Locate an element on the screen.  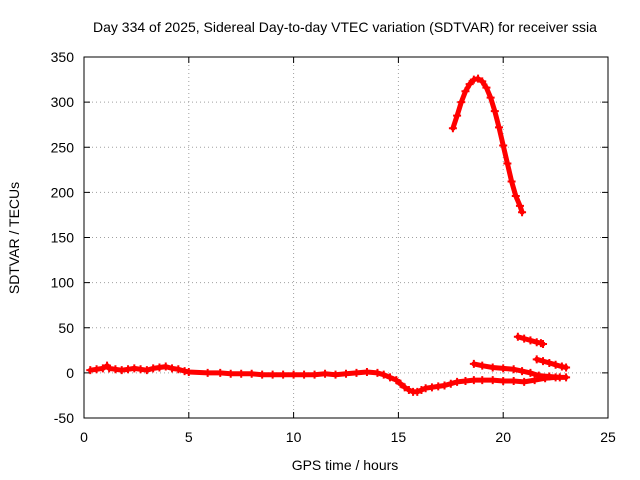
y-tick-label: 350 is located at coordinates (63, 57).